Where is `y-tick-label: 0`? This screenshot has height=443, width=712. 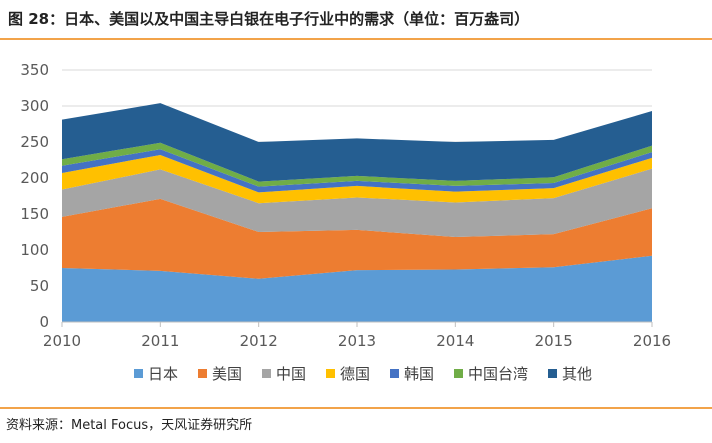
y-tick-label: 0 is located at coordinates (44, 322).